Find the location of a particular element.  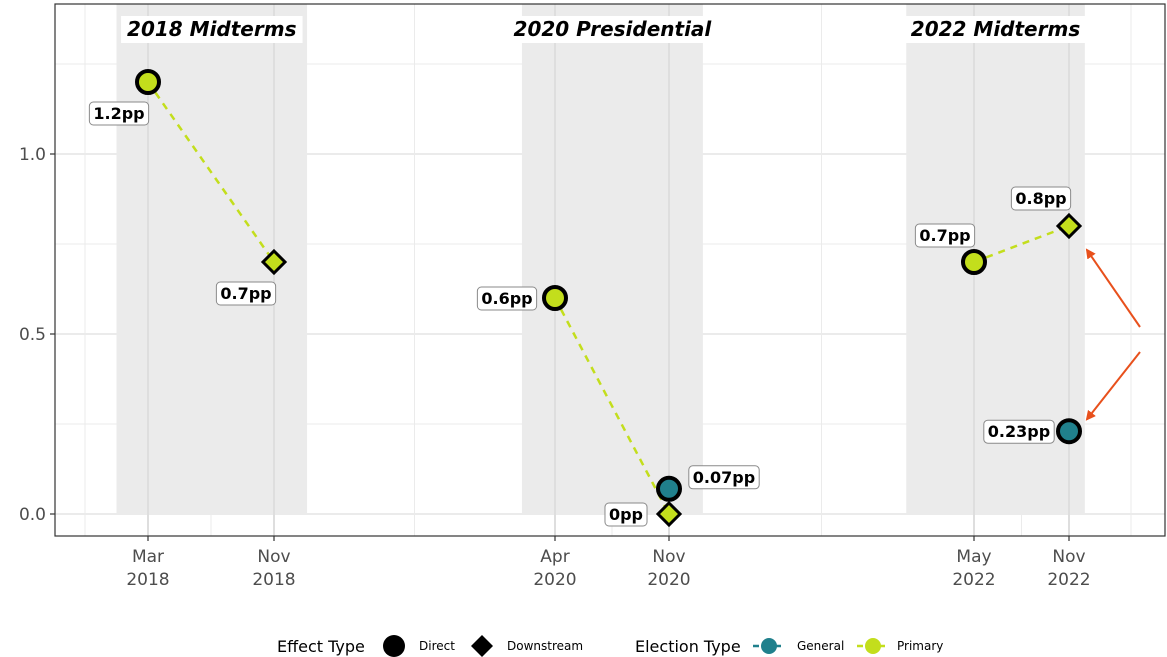

data-label: 0.8pp is located at coordinates (1040, 198).